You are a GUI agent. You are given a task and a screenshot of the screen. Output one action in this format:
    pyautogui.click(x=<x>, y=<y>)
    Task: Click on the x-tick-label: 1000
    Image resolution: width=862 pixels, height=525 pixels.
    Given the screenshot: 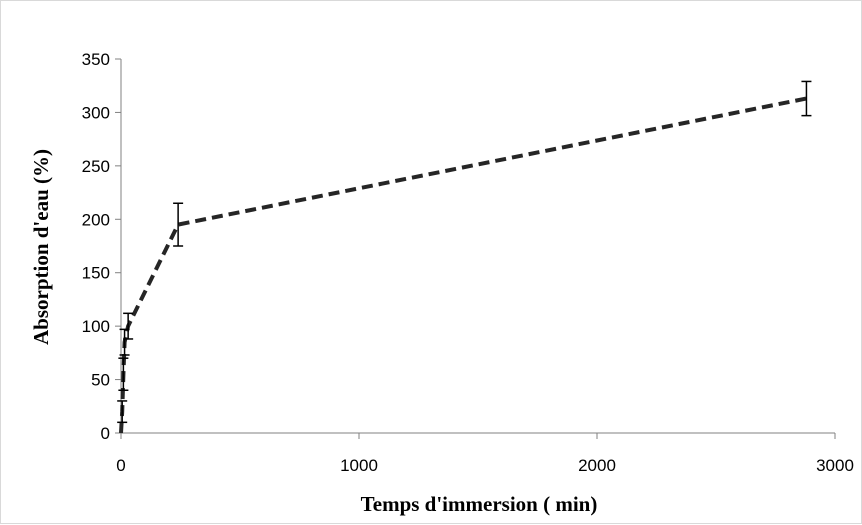 What is the action you would take?
    pyautogui.click(x=359, y=465)
    